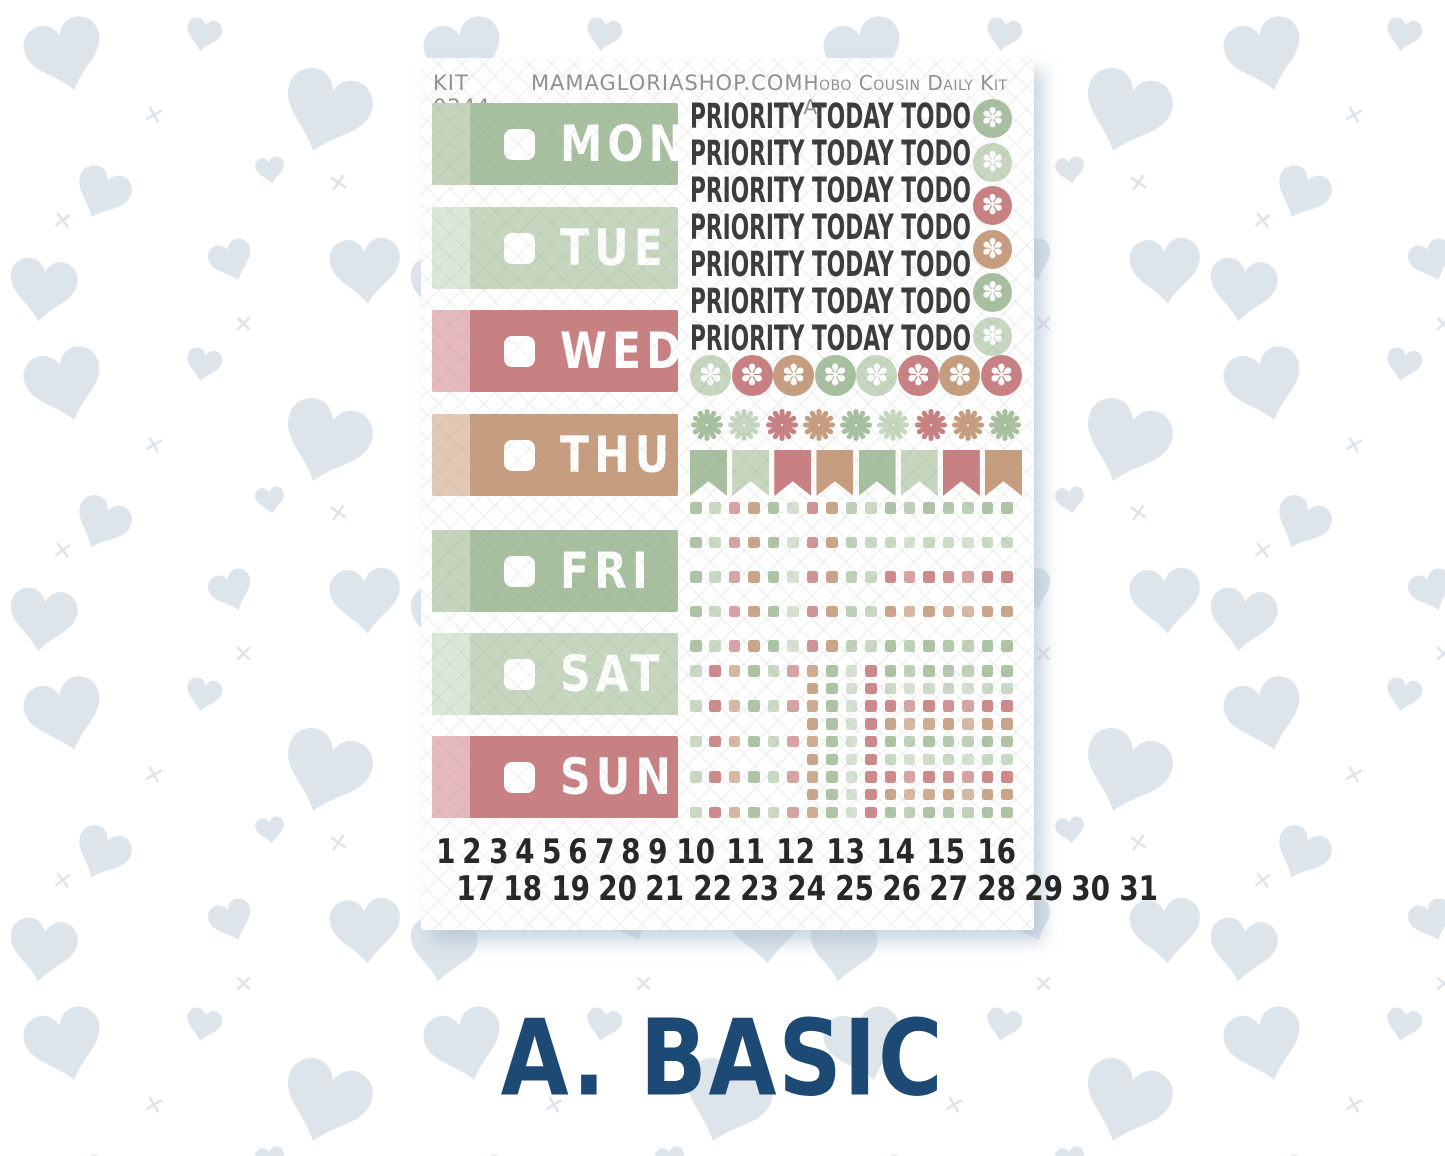  I want to click on day-label: MON, so click(619, 144).